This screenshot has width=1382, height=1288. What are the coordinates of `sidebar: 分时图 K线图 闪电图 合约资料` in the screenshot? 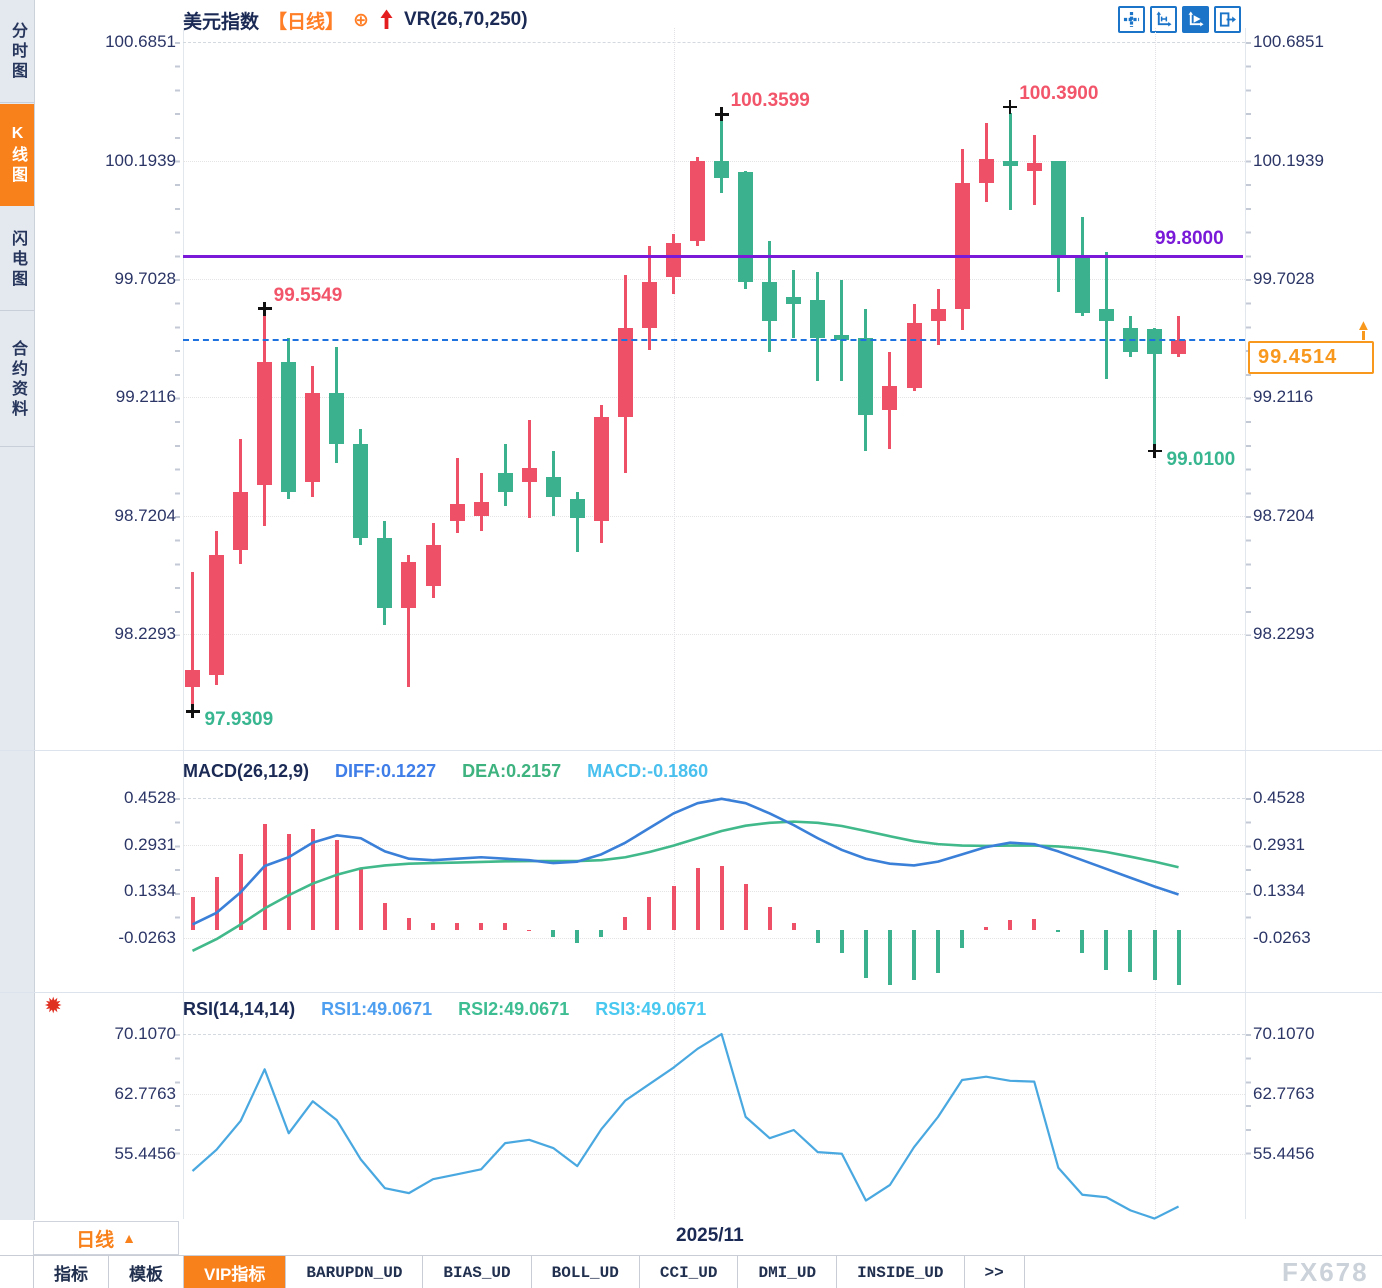 It's located at (17, 628).